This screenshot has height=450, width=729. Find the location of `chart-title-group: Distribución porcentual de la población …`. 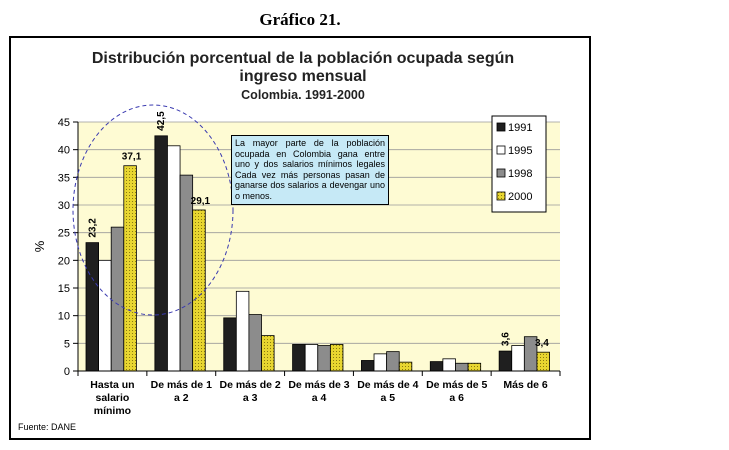

chart-title-group: Distribución porcentual de la población … is located at coordinates (303, 76).